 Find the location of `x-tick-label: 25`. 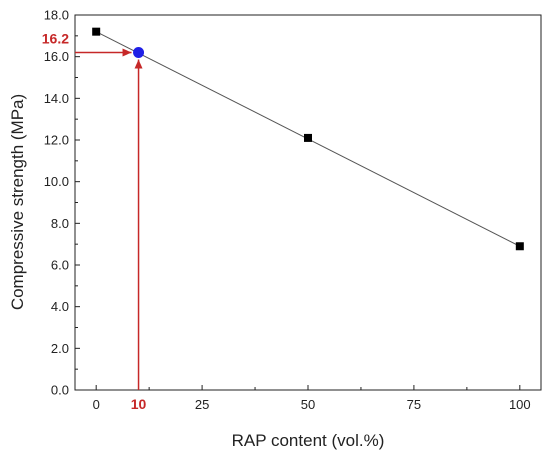

x-tick-label: 25 is located at coordinates (202, 404).